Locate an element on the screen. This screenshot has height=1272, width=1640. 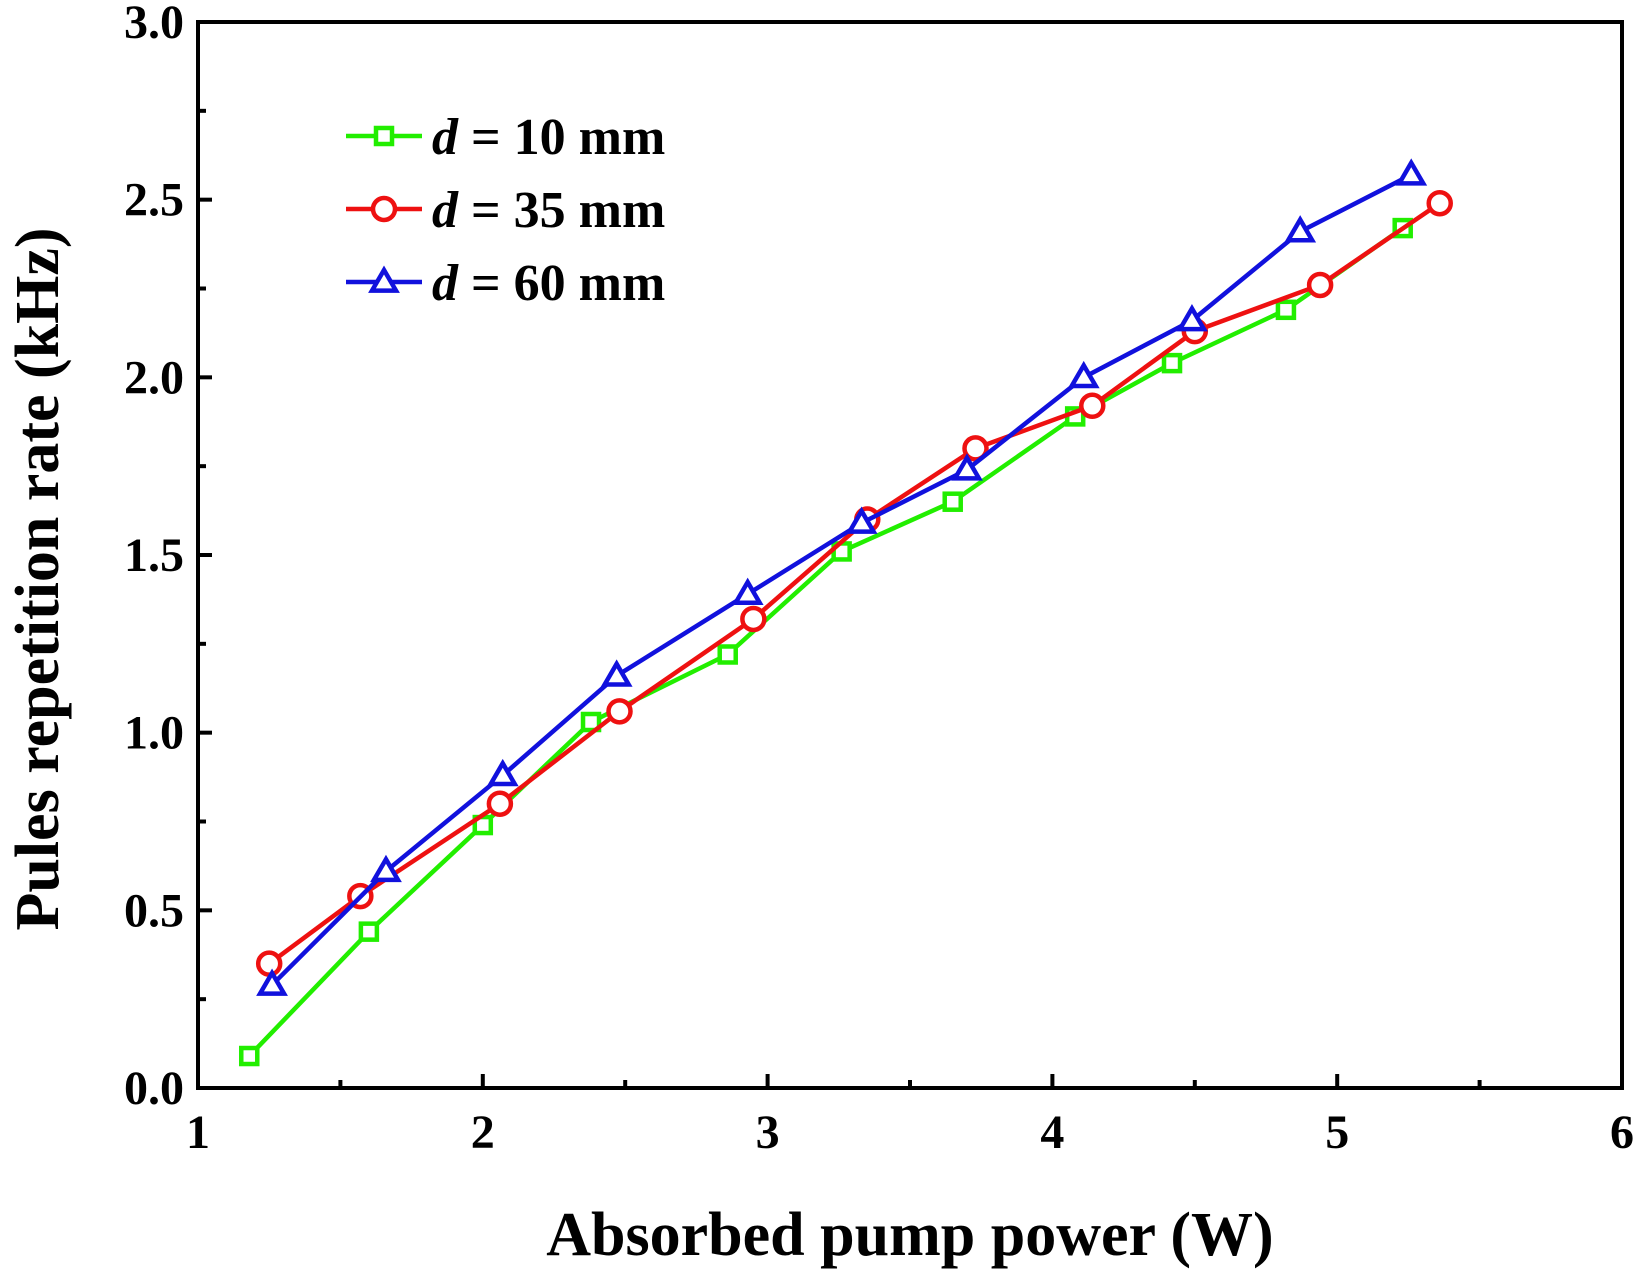
x-tick-label: 4 is located at coordinates (1052, 1132).